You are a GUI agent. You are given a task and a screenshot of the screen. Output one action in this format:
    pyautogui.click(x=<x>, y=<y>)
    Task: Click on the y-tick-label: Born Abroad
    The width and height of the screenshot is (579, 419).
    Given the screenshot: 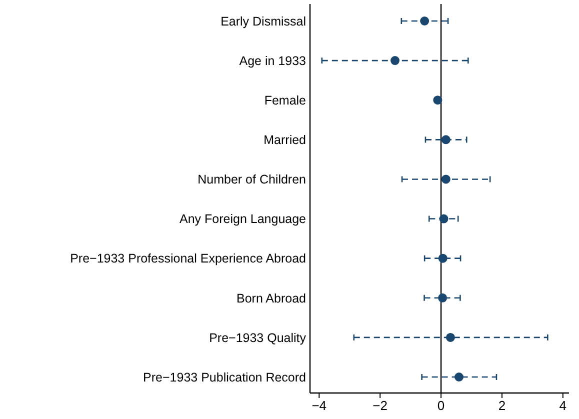 What is the action you would take?
    pyautogui.click(x=271, y=298)
    